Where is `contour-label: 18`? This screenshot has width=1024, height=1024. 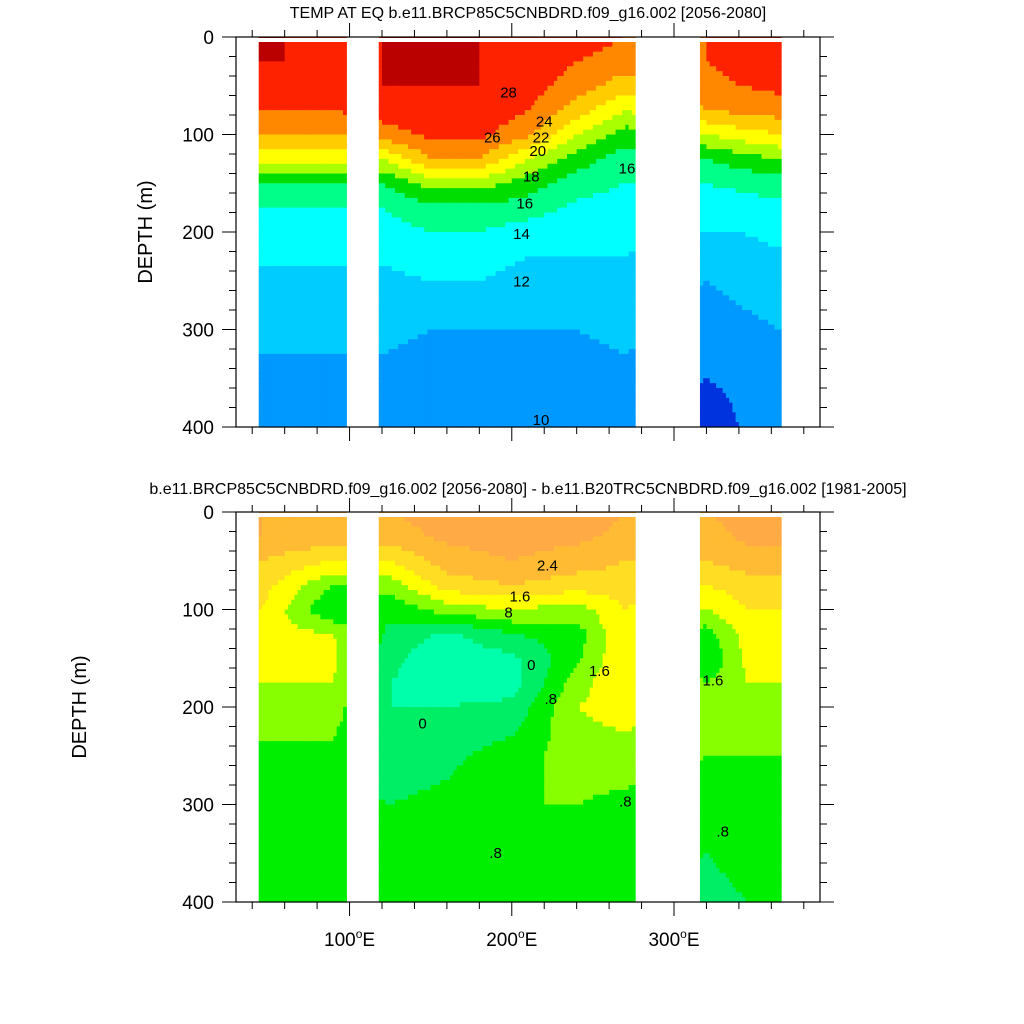
contour-label: 18 is located at coordinates (531, 176).